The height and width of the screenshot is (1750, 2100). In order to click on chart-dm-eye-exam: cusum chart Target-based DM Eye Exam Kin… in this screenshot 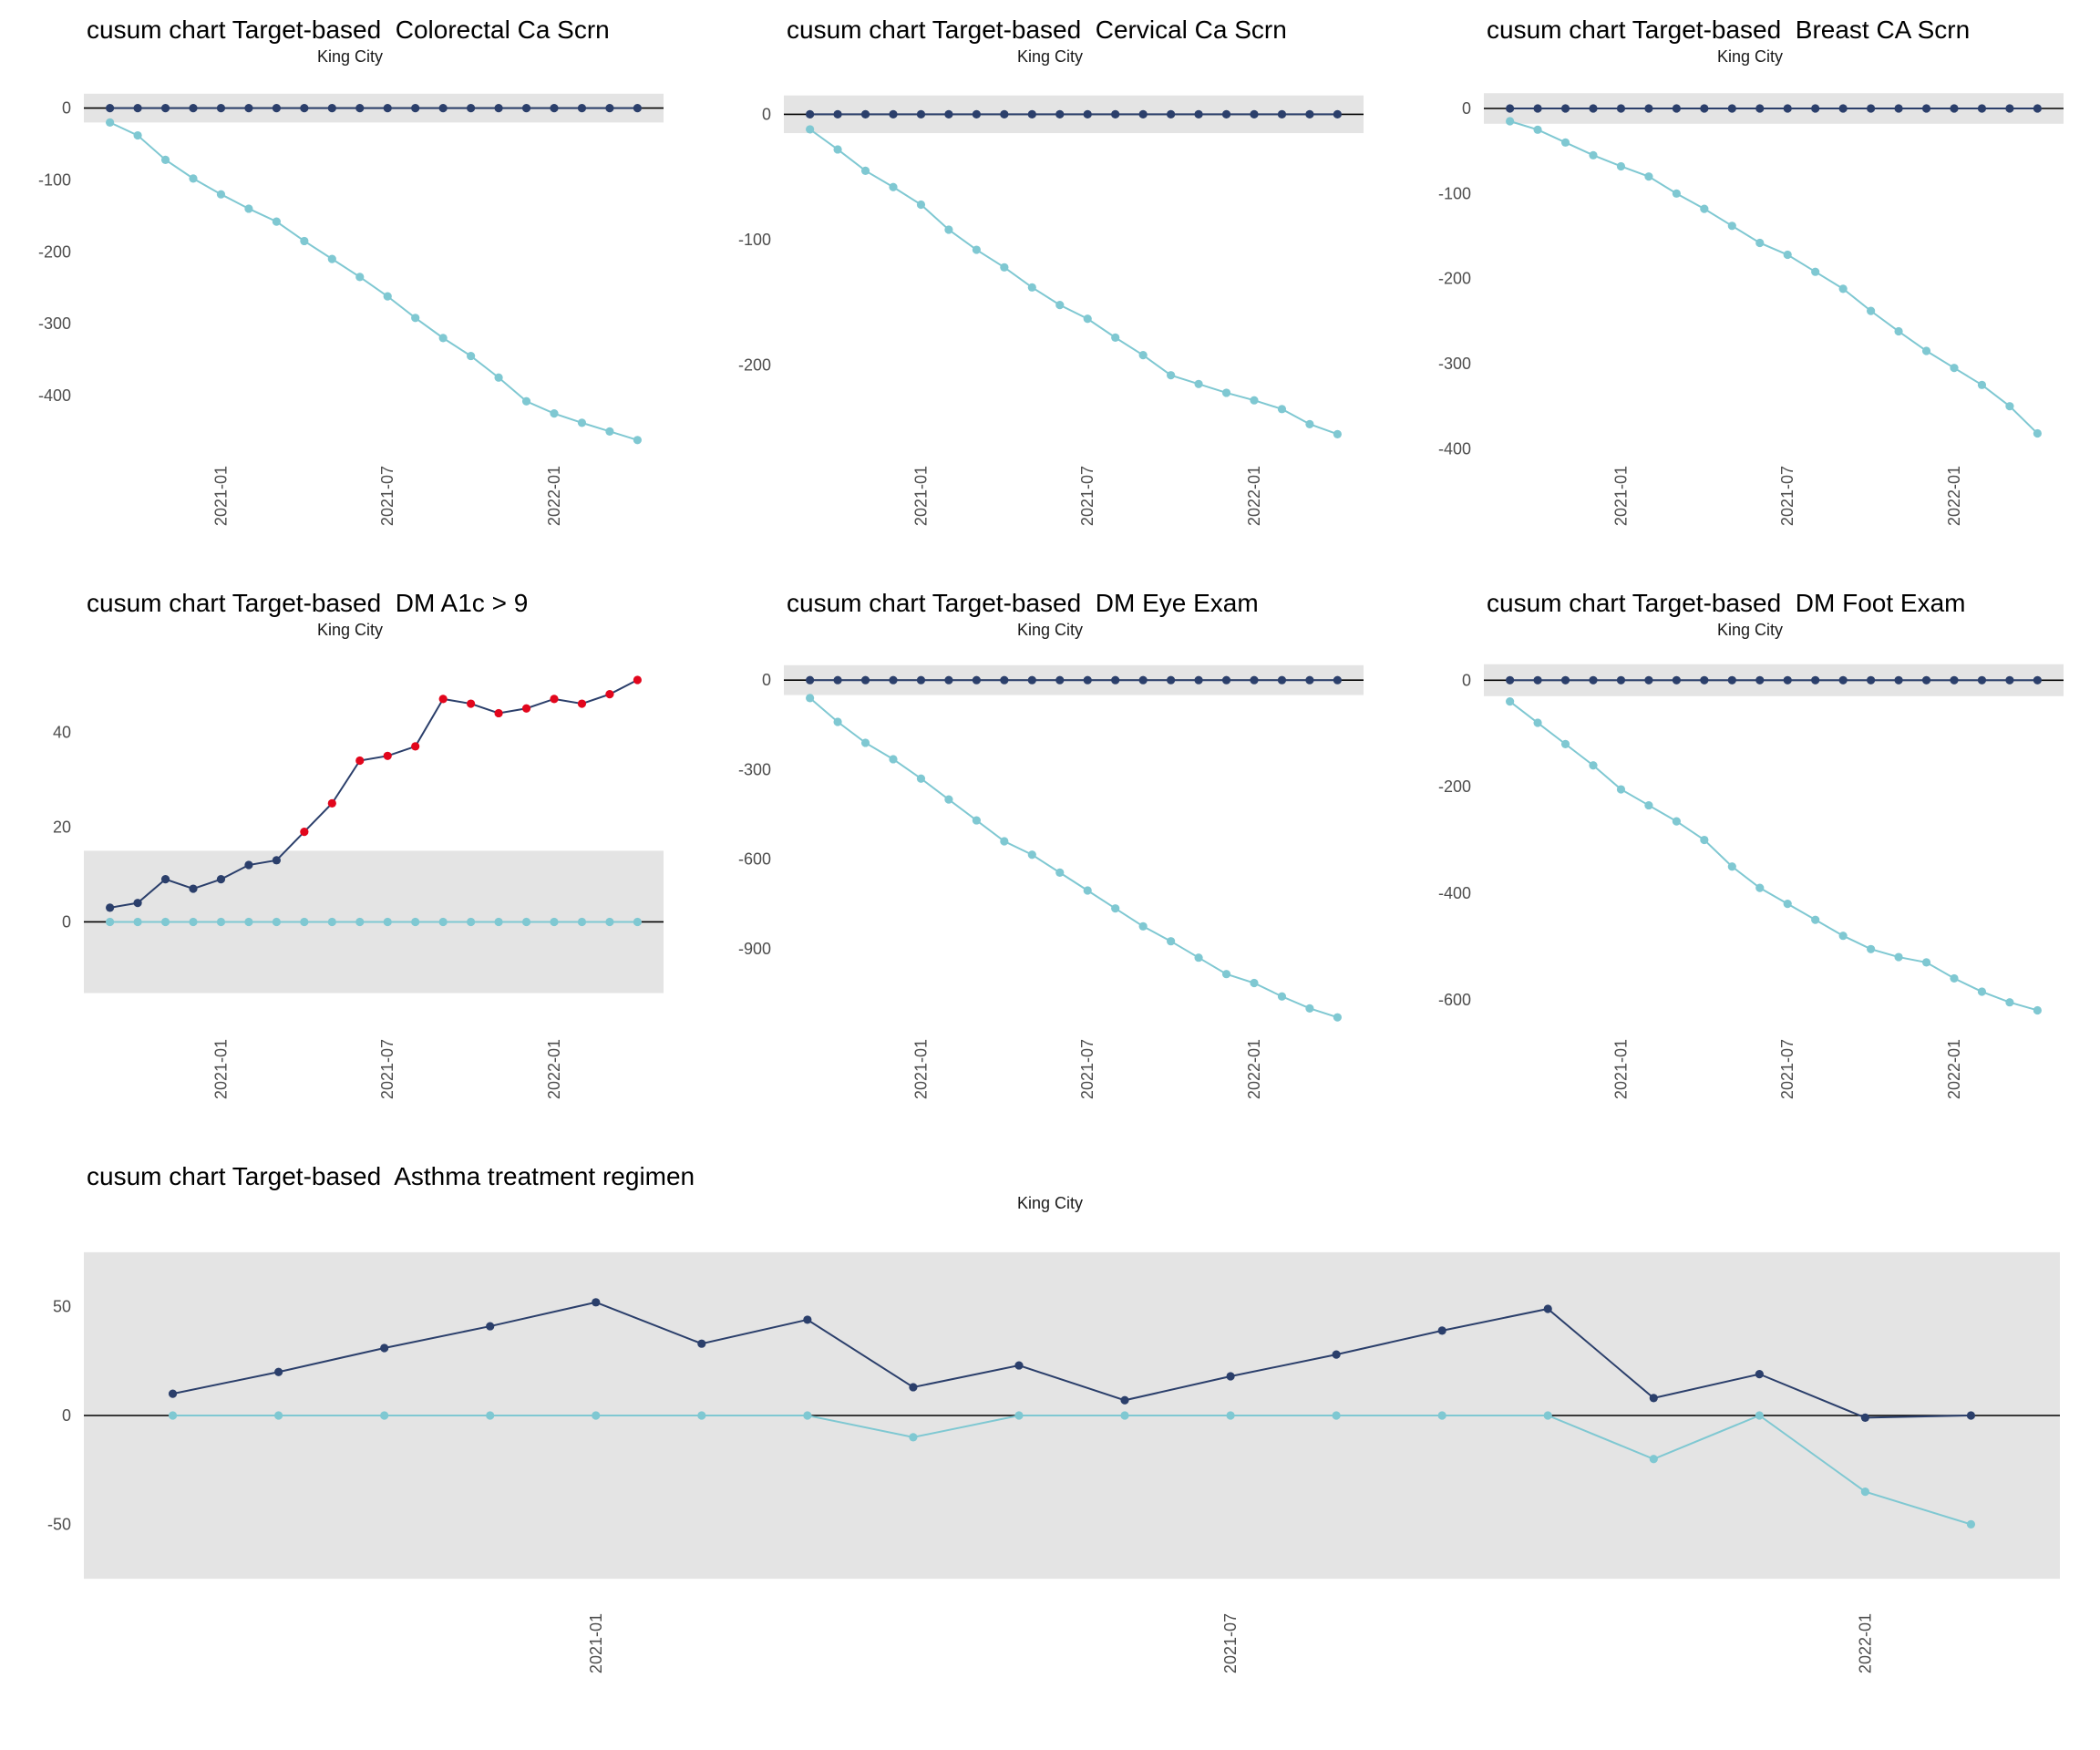, I will do `click(1050, 860)`.